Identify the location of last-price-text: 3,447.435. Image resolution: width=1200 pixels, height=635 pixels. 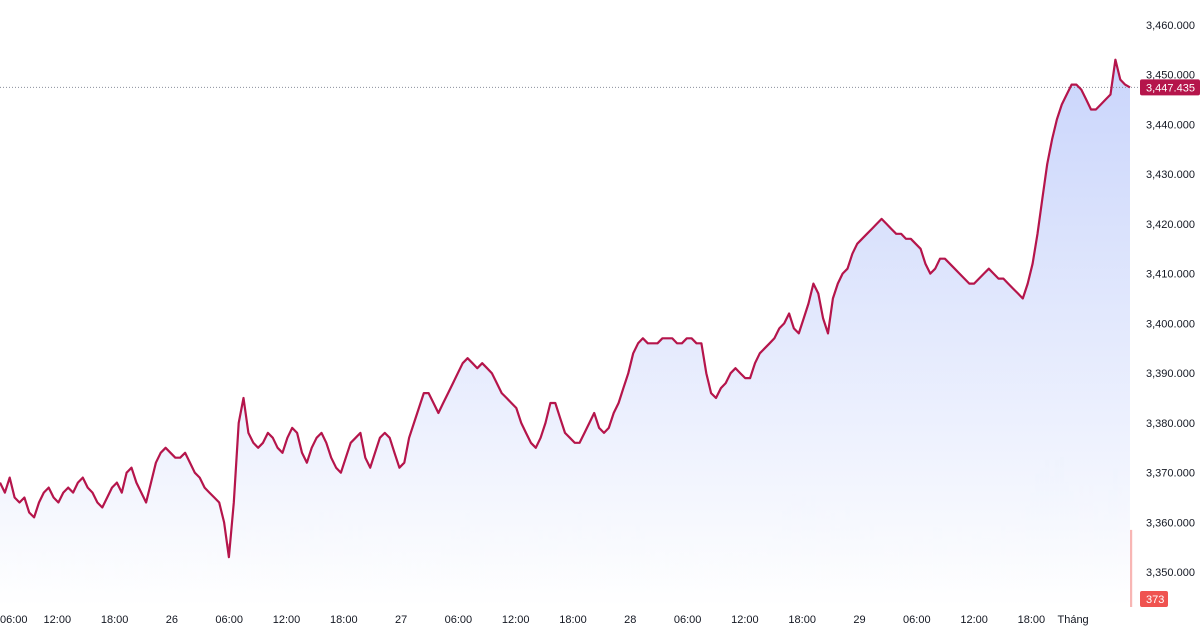
(1170, 88).